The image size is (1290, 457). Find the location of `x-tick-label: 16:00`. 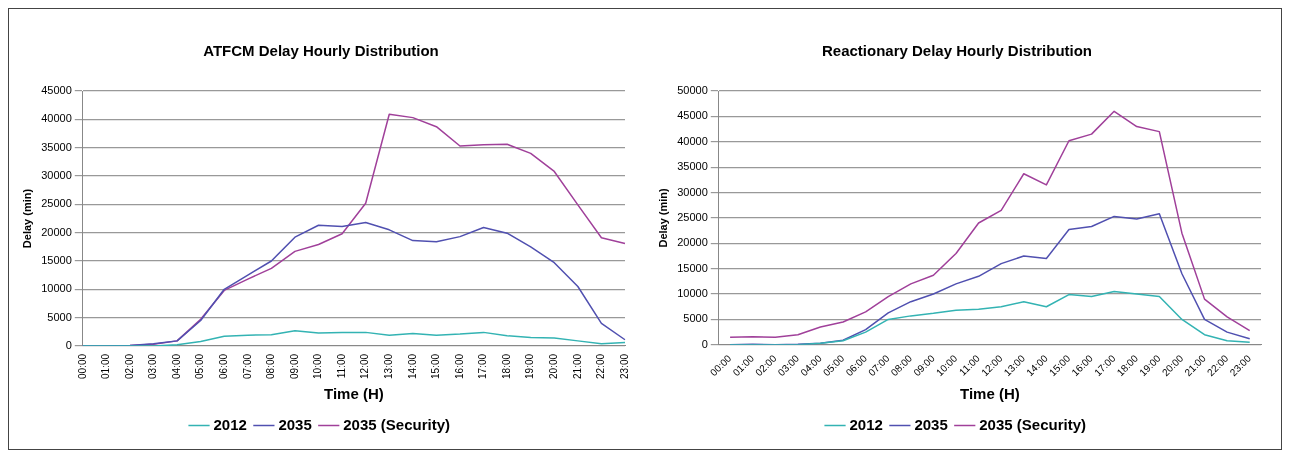

x-tick-label: 16:00 is located at coordinates (459, 366).